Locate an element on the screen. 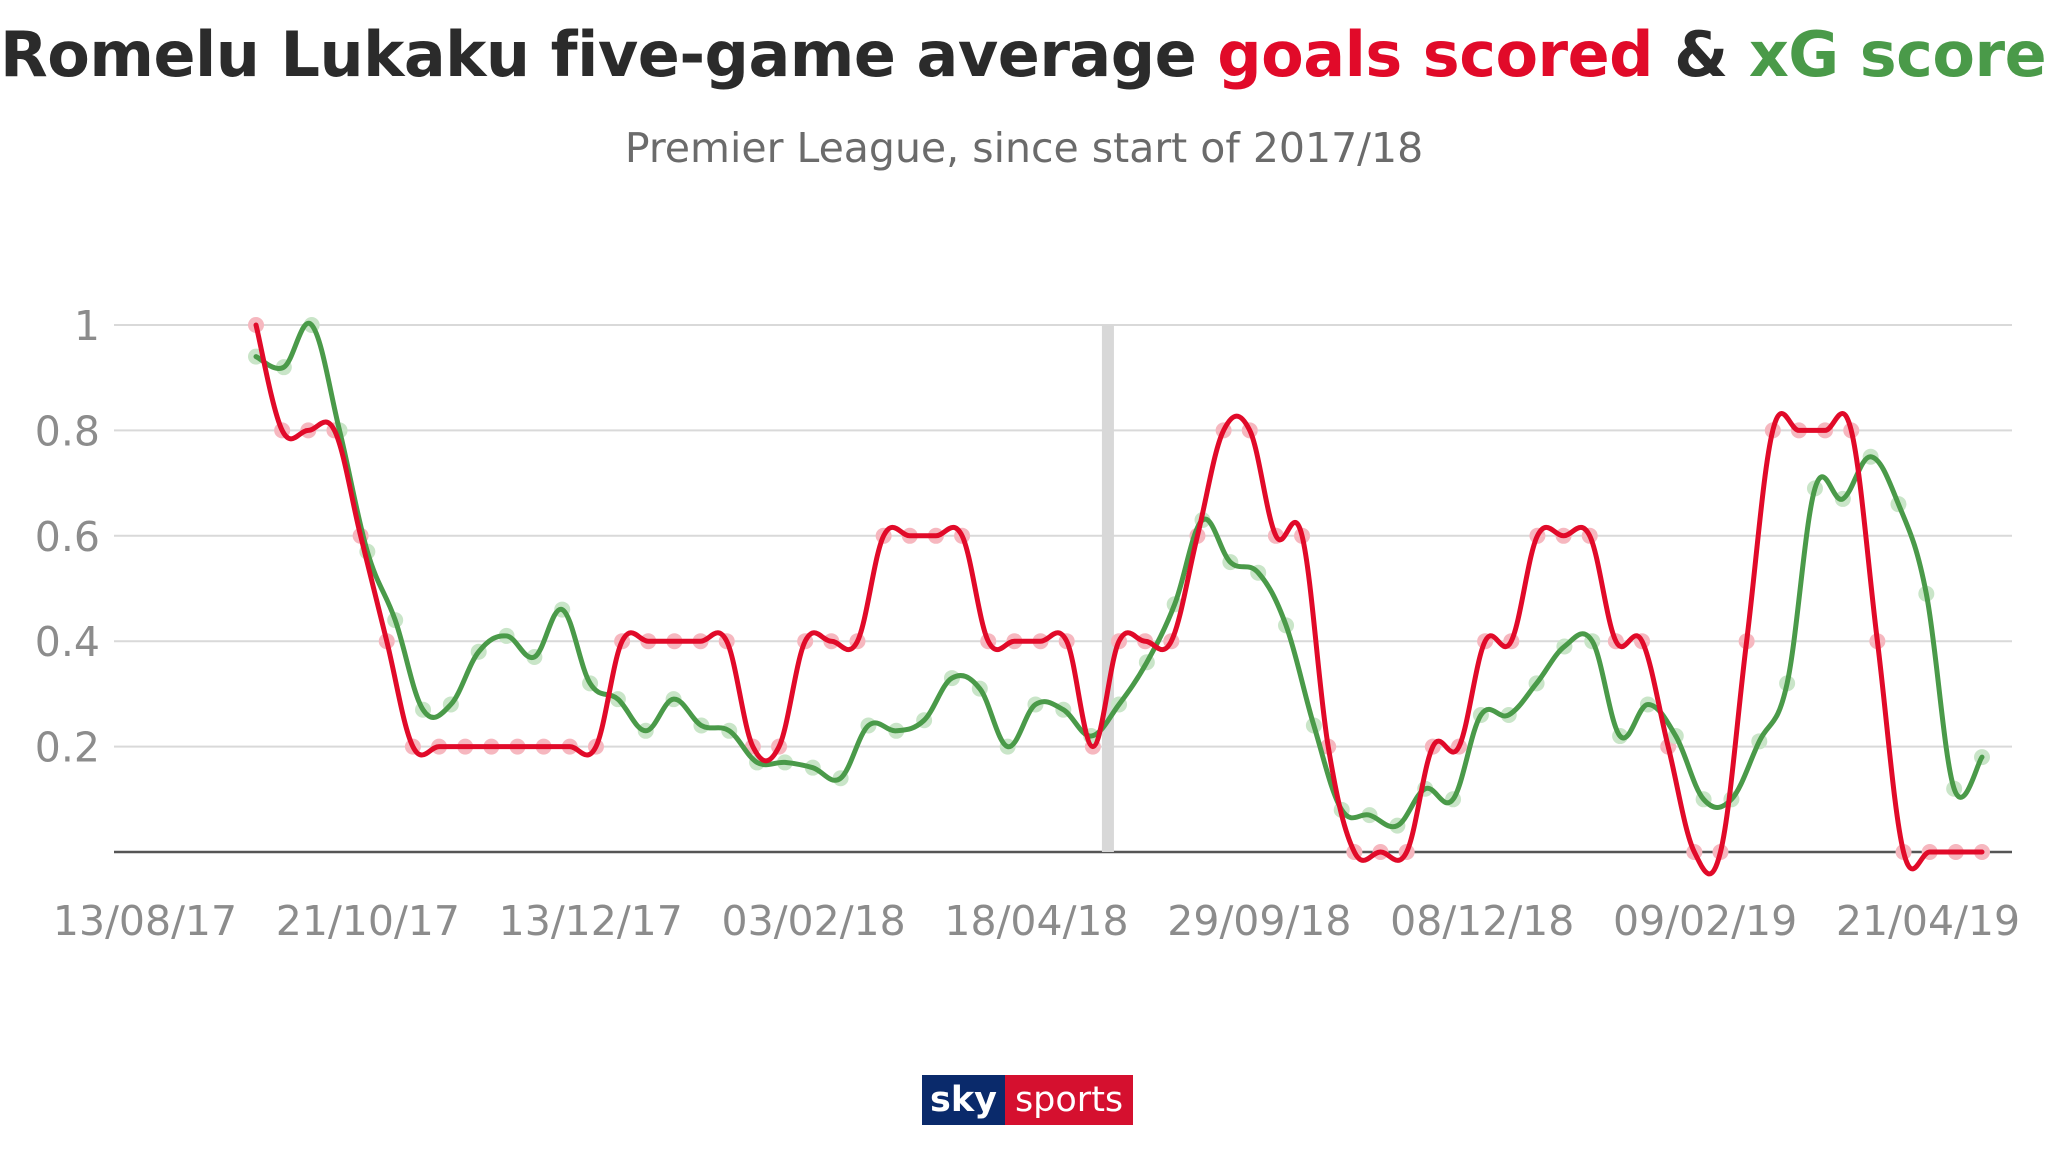 Image resolution: width=2048 pixels, height=1152 pixels. sky-sports-logo: sky sports is located at coordinates (1028, 1100).